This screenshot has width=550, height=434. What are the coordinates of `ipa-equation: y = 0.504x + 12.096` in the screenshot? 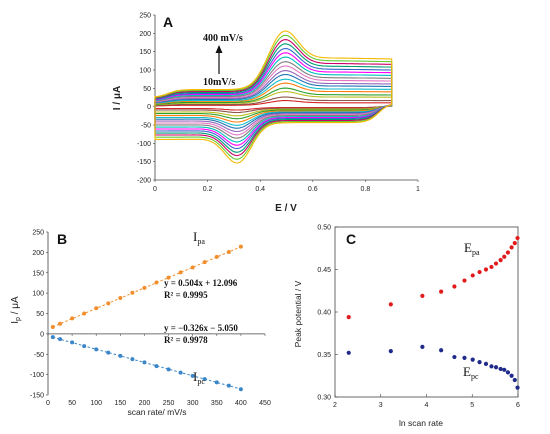 It's located at (201, 283).